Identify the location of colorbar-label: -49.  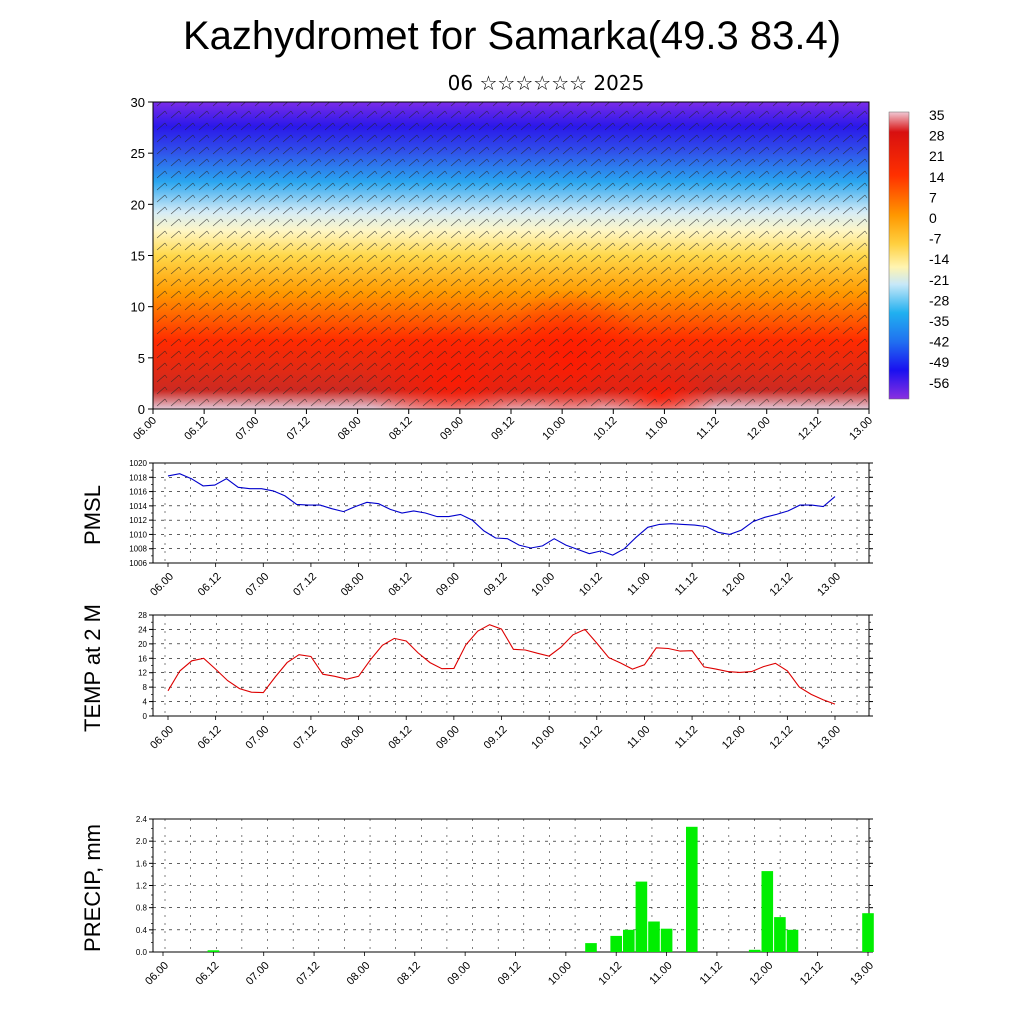
(939, 362).